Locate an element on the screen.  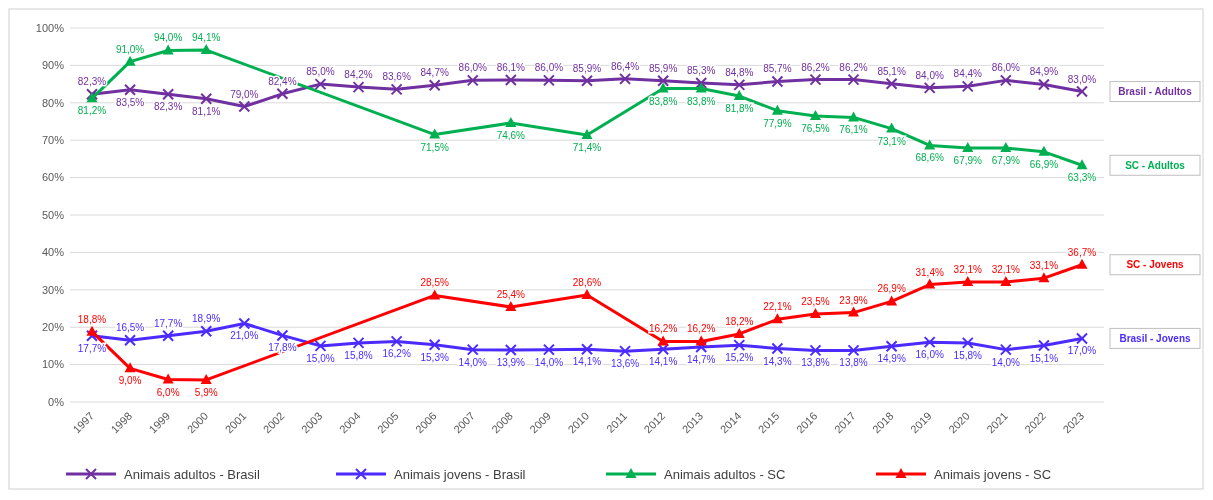
data-label: 5,9% is located at coordinates (206, 392).